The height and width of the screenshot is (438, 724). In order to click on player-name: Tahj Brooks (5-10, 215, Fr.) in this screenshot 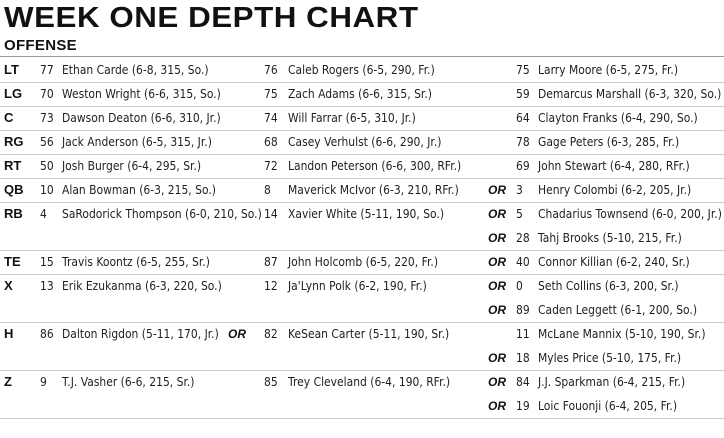, I will do `click(610, 237)`.